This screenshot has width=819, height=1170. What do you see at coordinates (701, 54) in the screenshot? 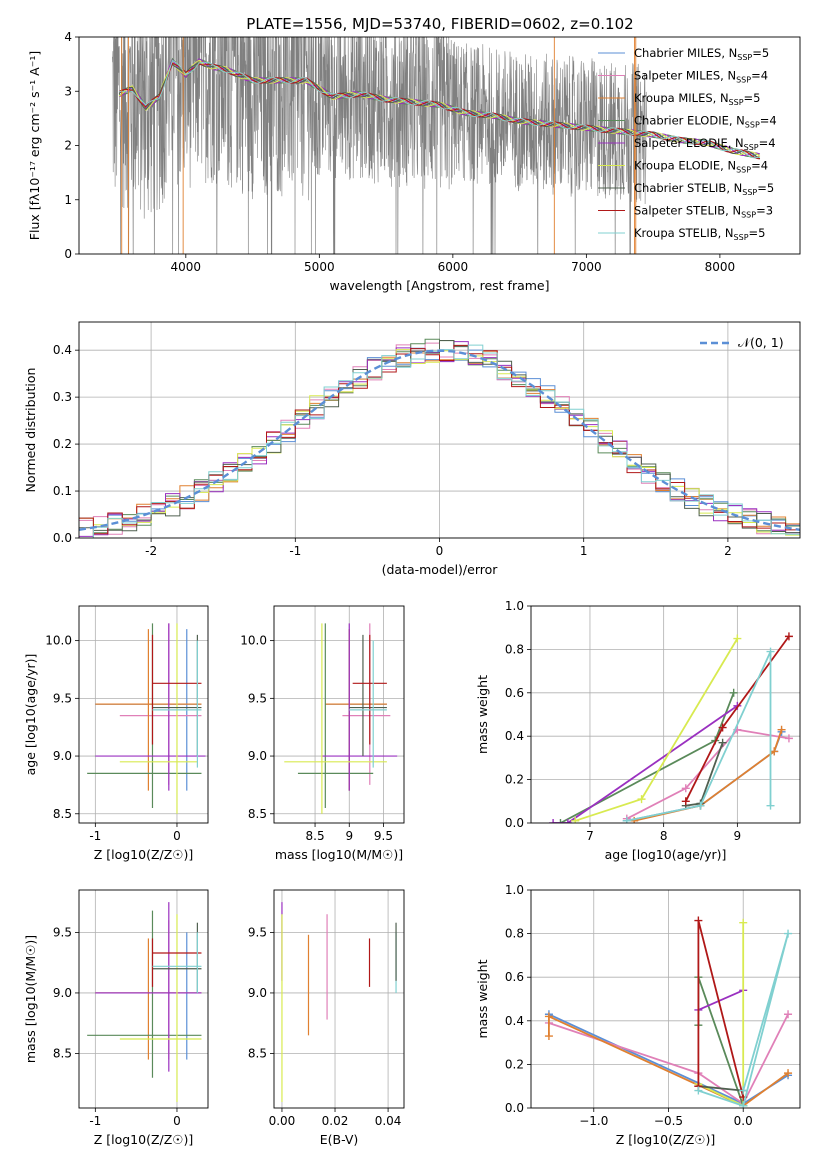
I see `legend-entry-chabrier-miles: Chabrier MILES, NSSP=5` at bounding box center [701, 54].